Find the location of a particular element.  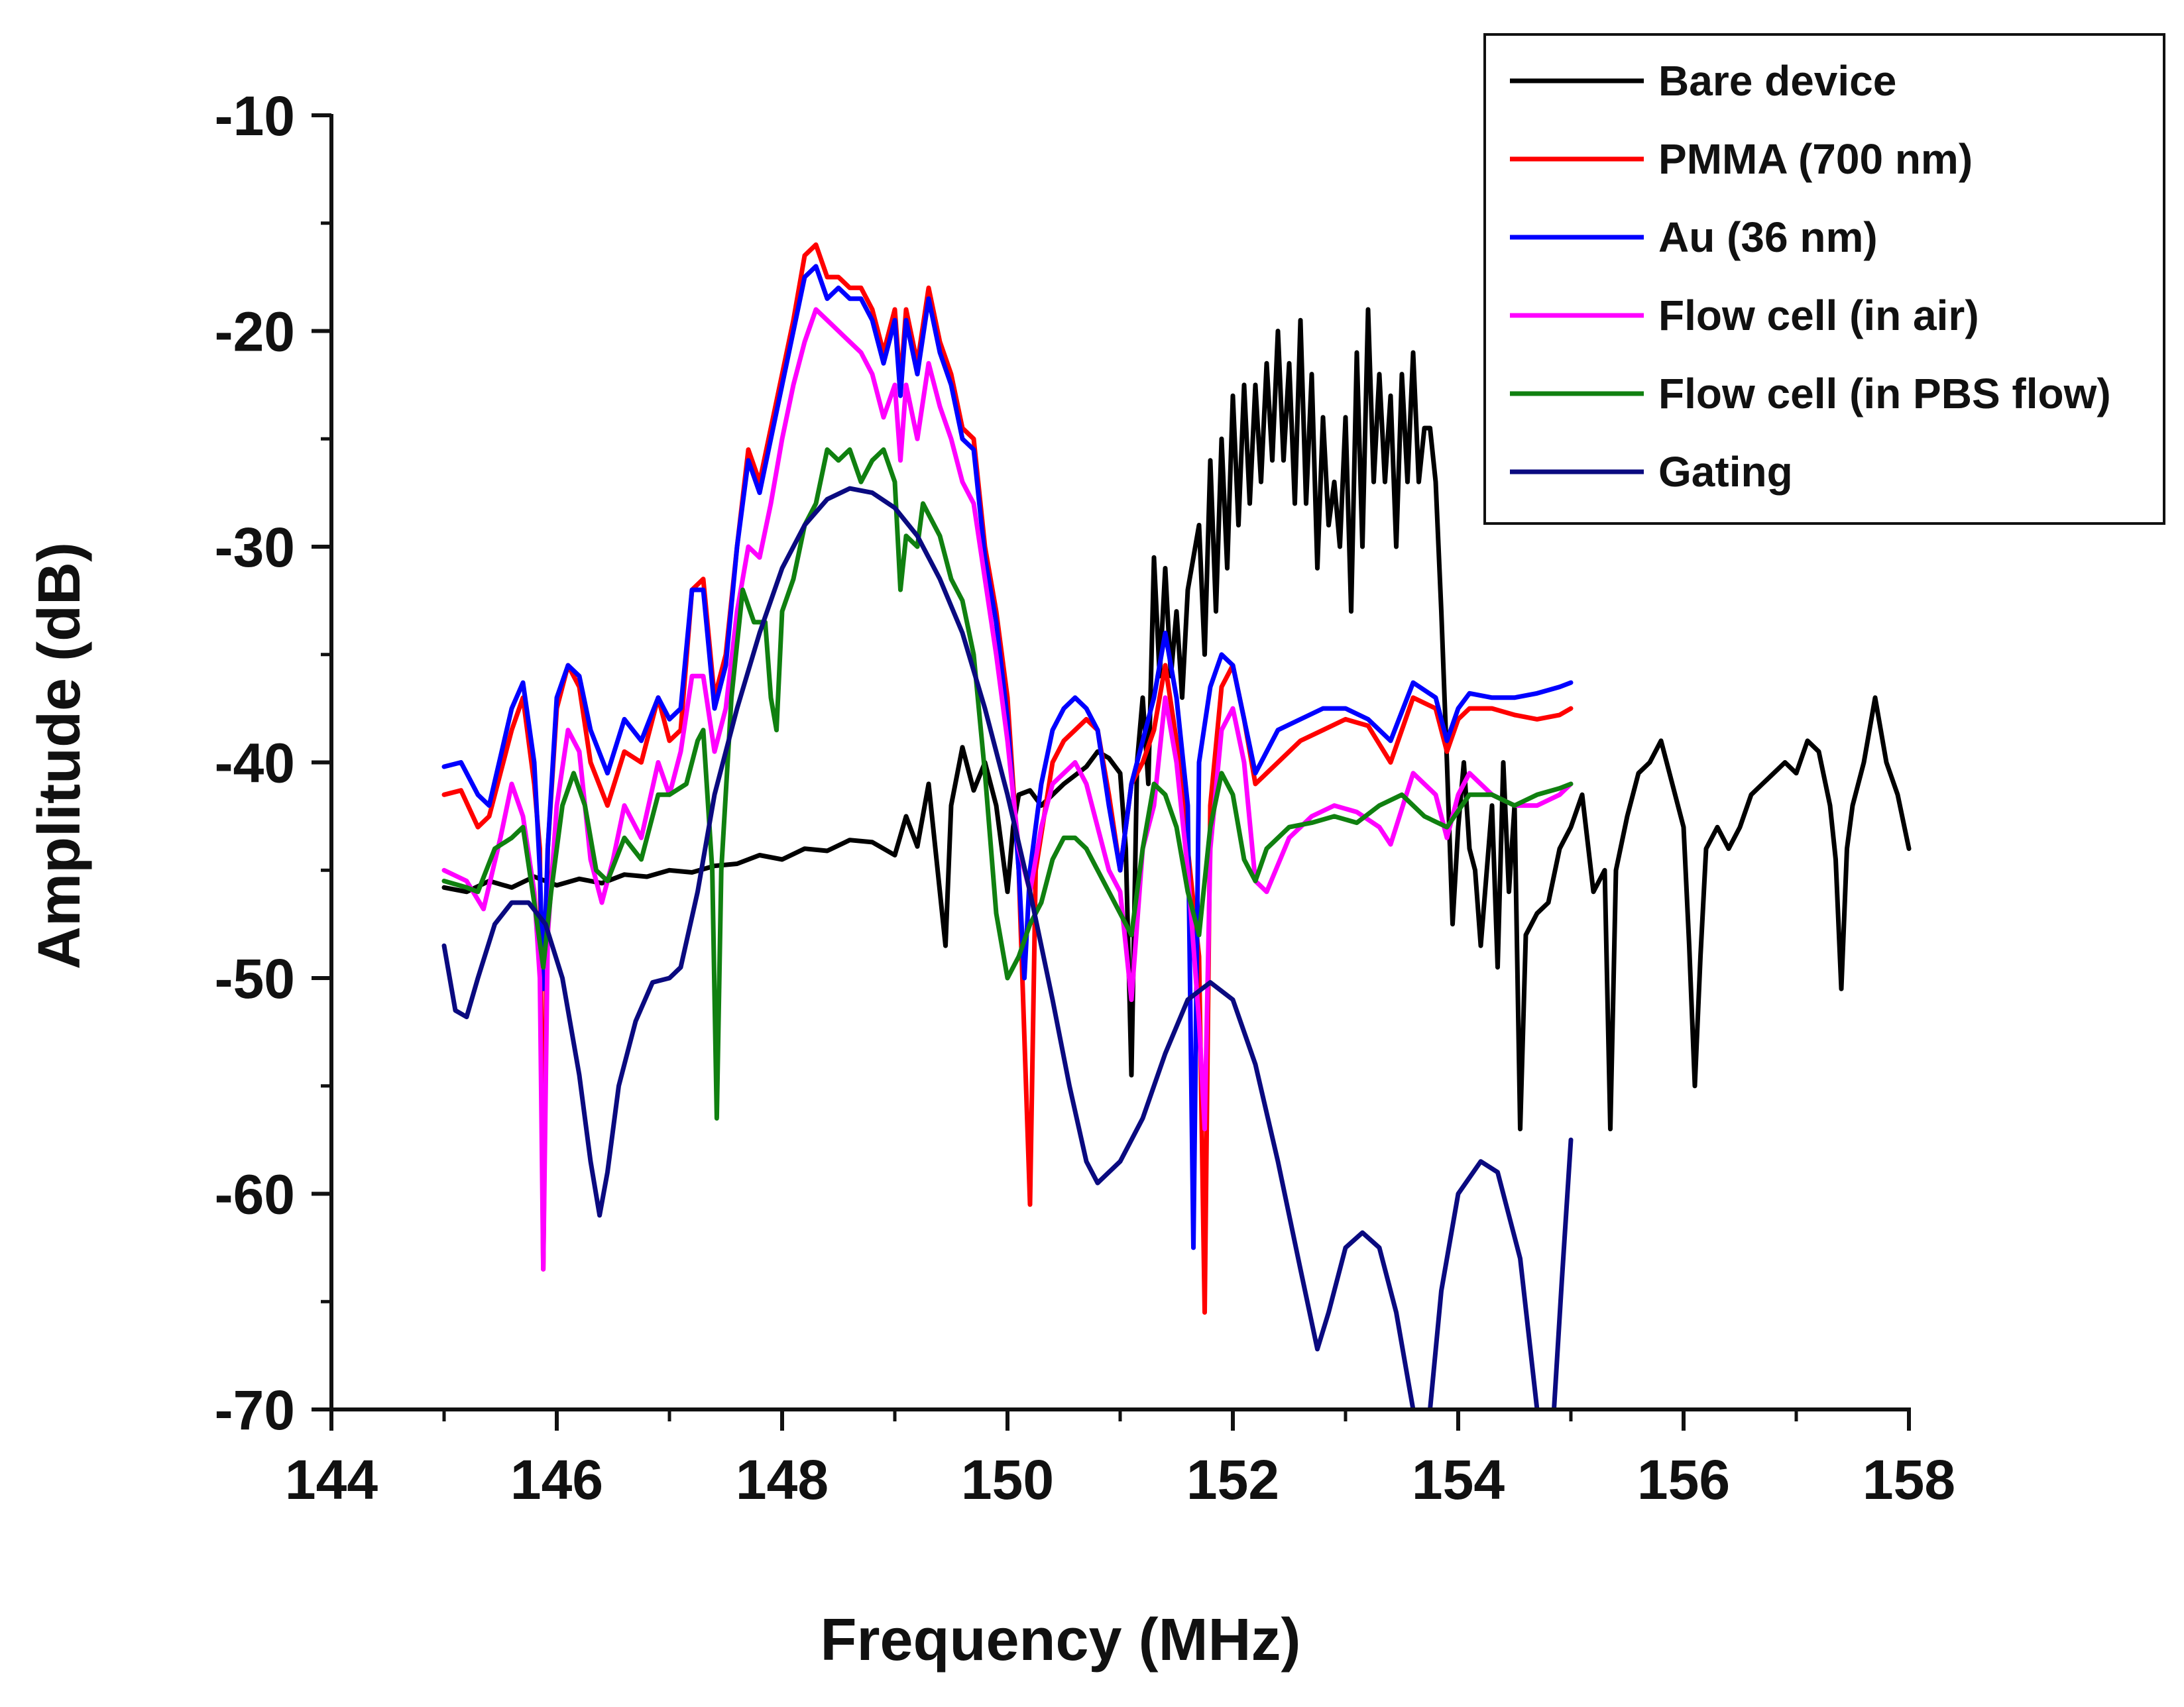

x-axis-title: Frequency (MHz) is located at coordinates (1060, 1640).